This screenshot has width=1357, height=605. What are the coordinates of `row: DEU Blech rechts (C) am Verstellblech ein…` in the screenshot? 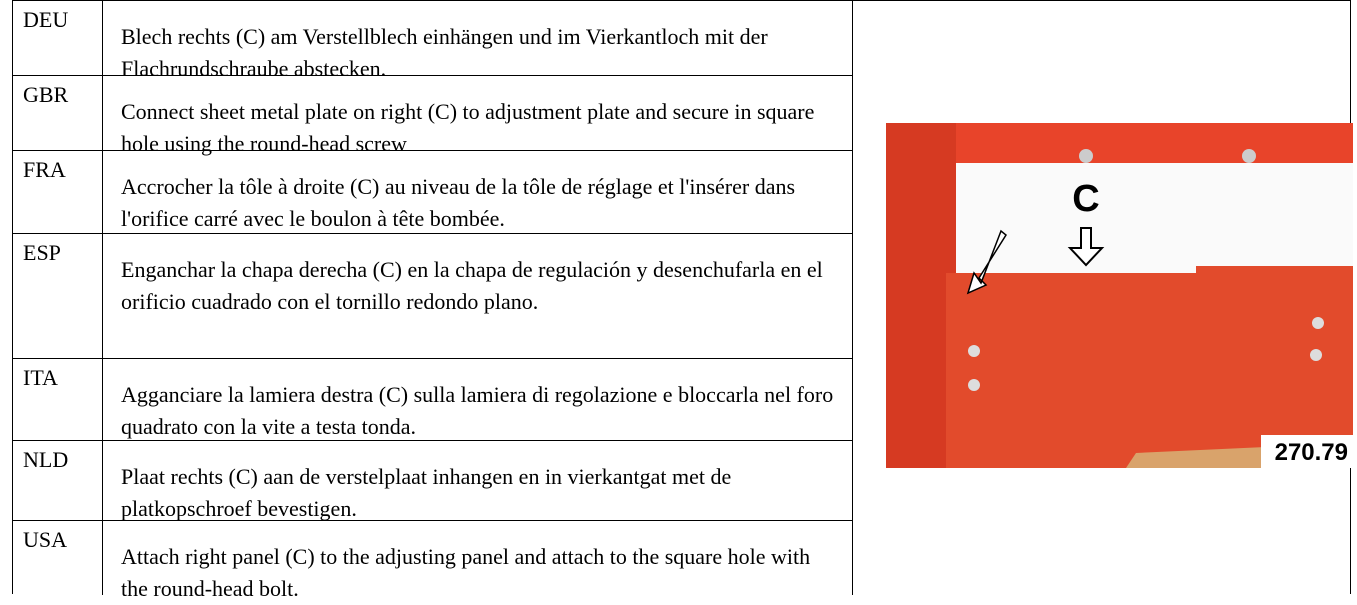 It's located at (432, 41).